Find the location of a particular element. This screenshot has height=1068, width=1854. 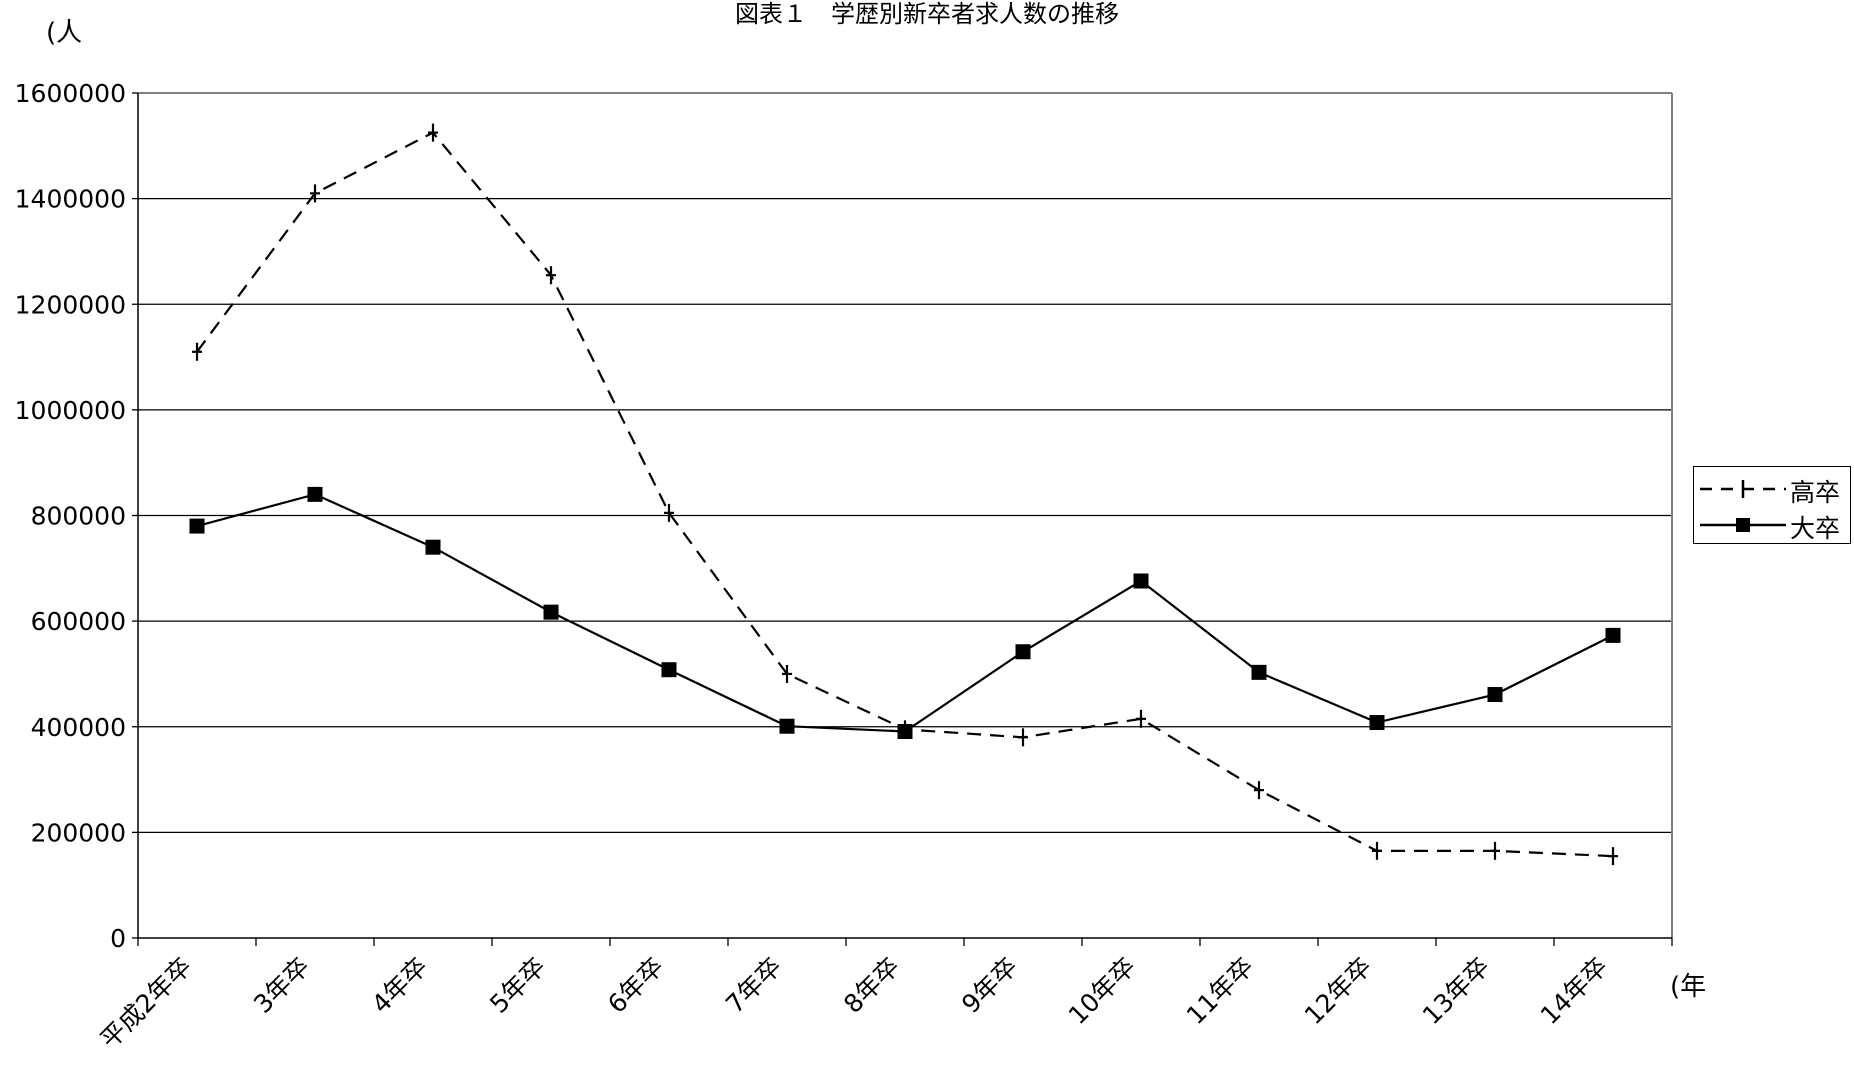

dashed-plus-line-icon is located at coordinates (1743, 489).